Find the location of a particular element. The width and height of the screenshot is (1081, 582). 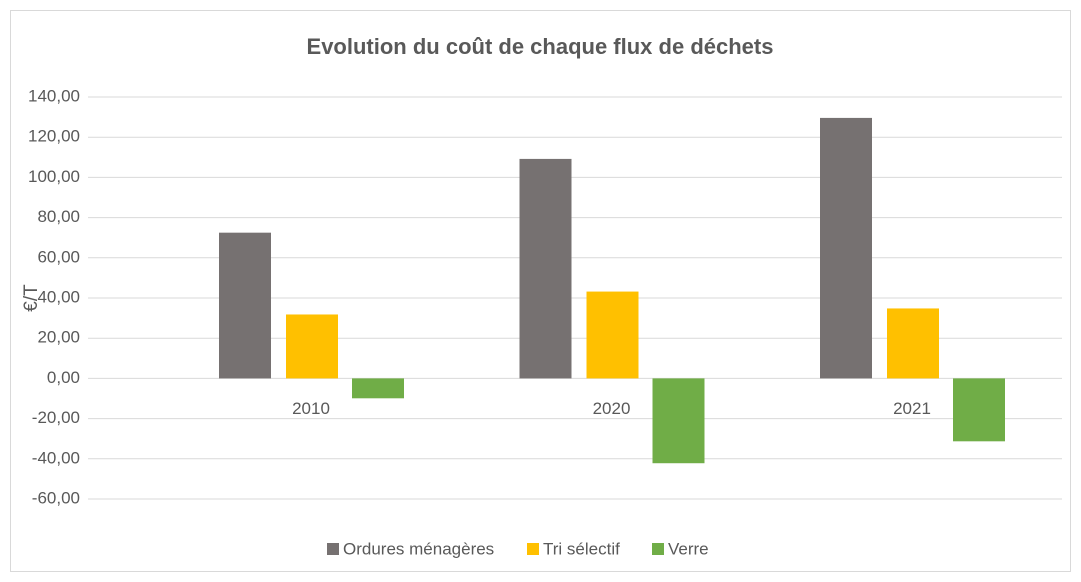

x-tick-label: 2010 is located at coordinates (311, 408).